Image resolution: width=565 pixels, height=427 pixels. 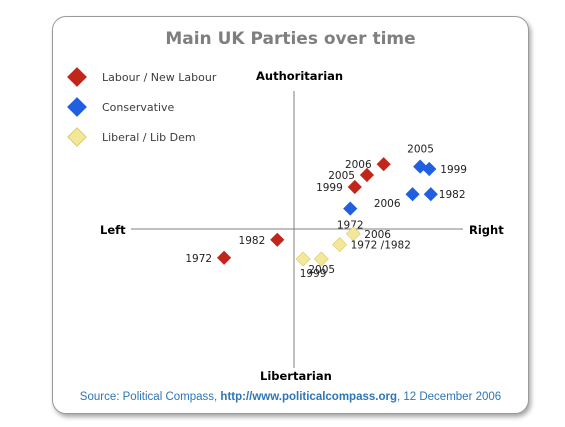 I want to click on legend-item-labour: Labour / New Labour, so click(x=141, y=77).